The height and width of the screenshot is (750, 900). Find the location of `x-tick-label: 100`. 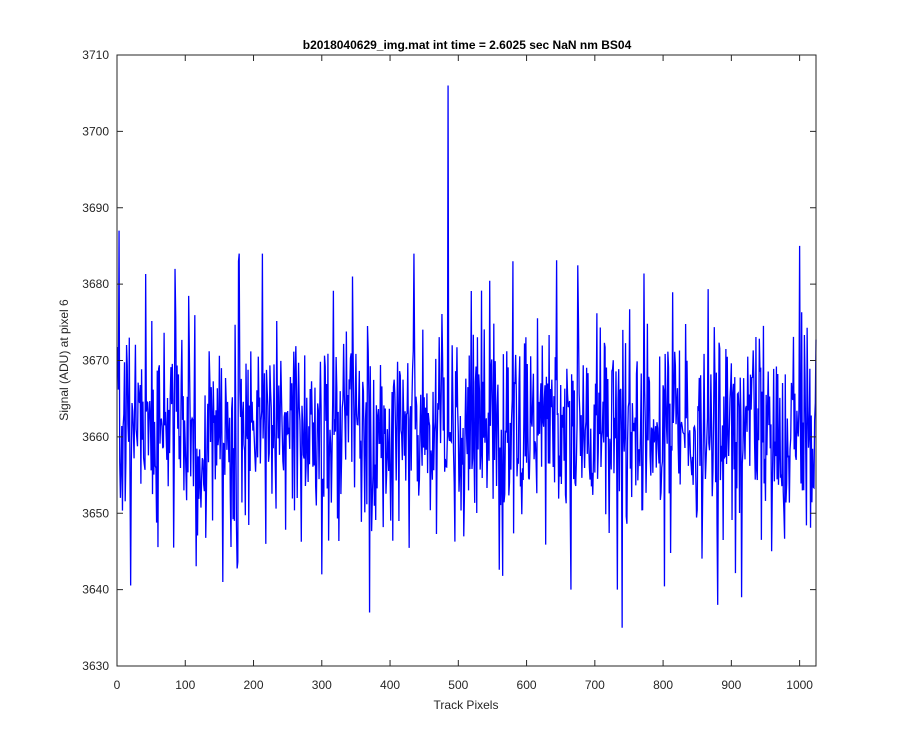

x-tick-label: 100 is located at coordinates (185, 685).